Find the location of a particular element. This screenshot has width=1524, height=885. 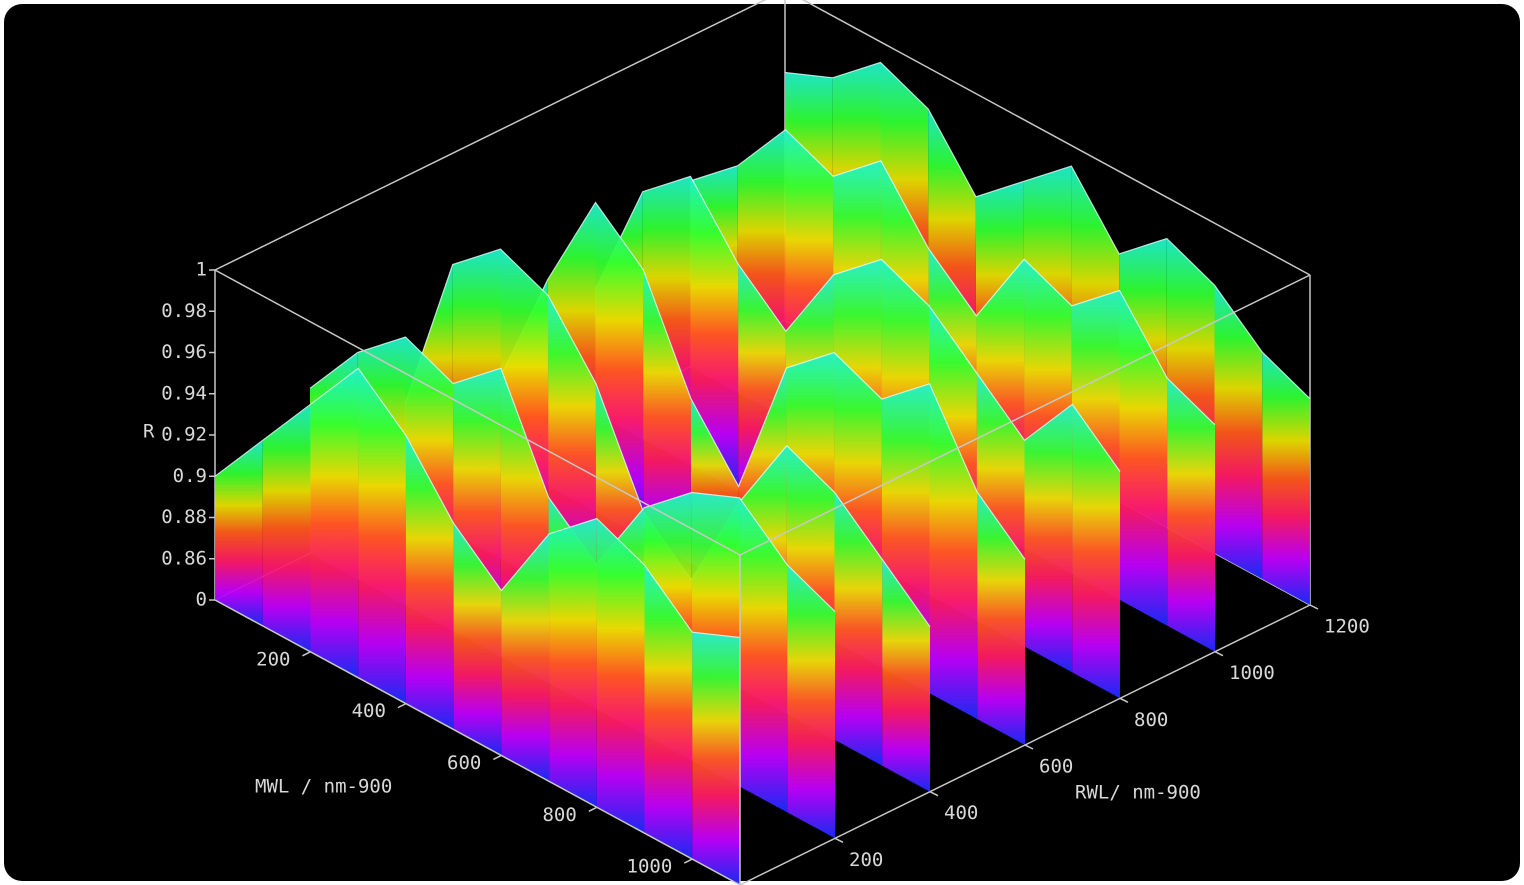

z-tick-label: 0 is located at coordinates (201, 600).